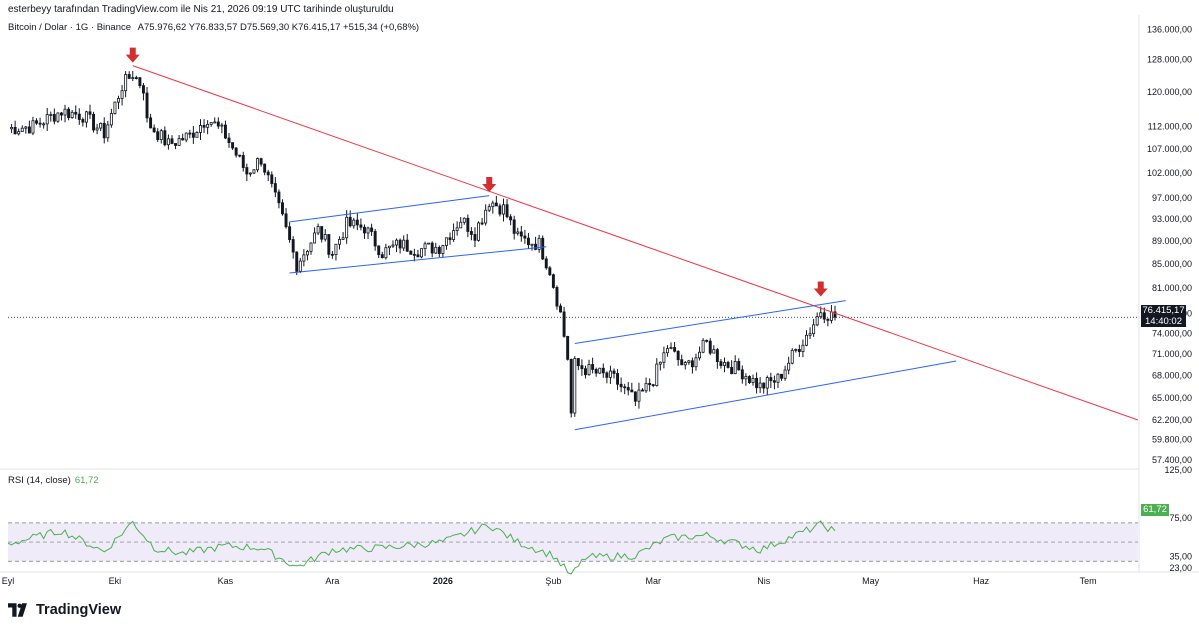 This screenshot has height=630, width=1199. What do you see at coordinates (1172, 219) in the screenshot?
I see `price-axis-label: 93.000,00` at bounding box center [1172, 219].